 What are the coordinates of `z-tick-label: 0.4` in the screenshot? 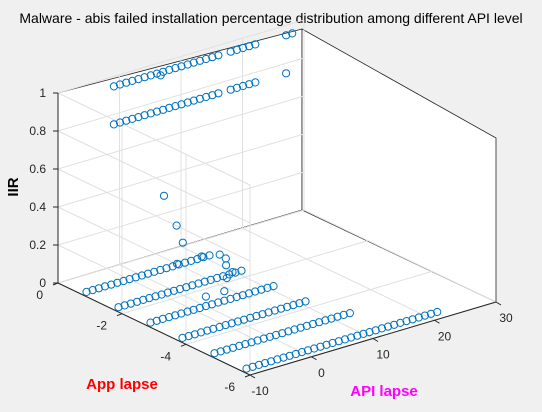 It's located at (37, 207).